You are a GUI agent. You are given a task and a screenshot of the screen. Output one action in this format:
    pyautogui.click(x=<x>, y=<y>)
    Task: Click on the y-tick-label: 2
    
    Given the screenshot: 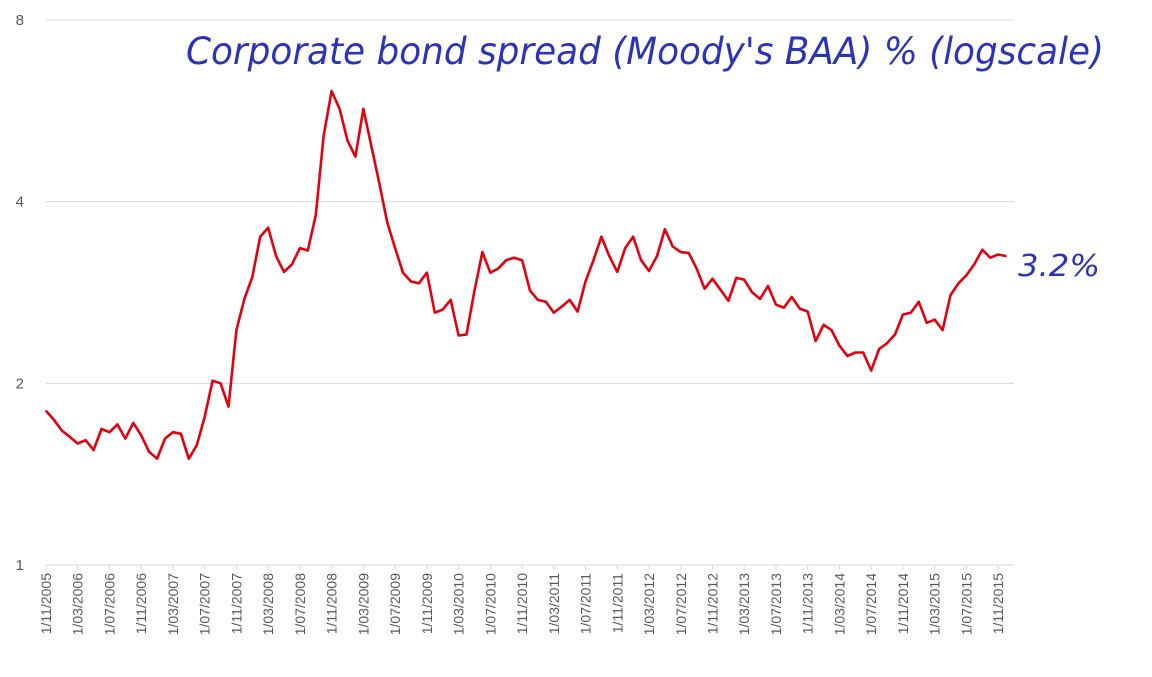 What is the action you would take?
    pyautogui.click(x=20, y=383)
    